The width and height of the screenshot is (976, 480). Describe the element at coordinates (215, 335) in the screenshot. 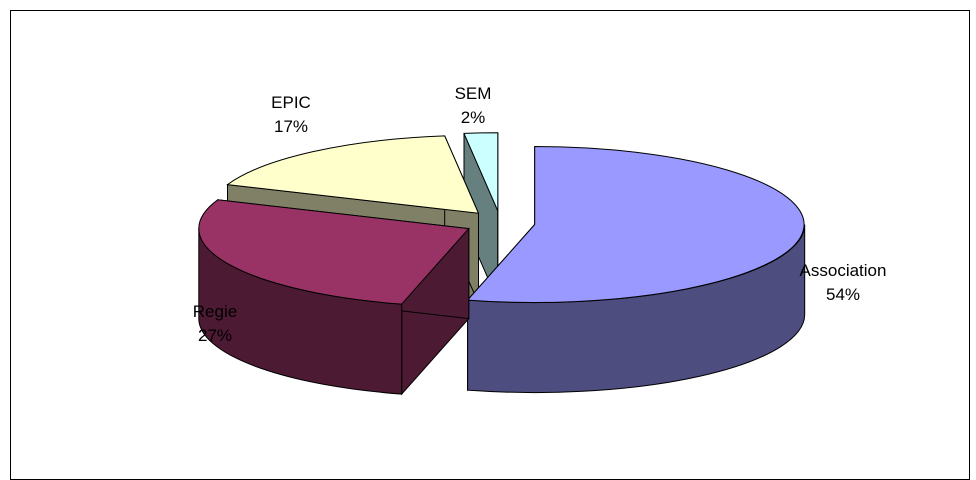

I see `slice-value-regie: 27%` at that location.